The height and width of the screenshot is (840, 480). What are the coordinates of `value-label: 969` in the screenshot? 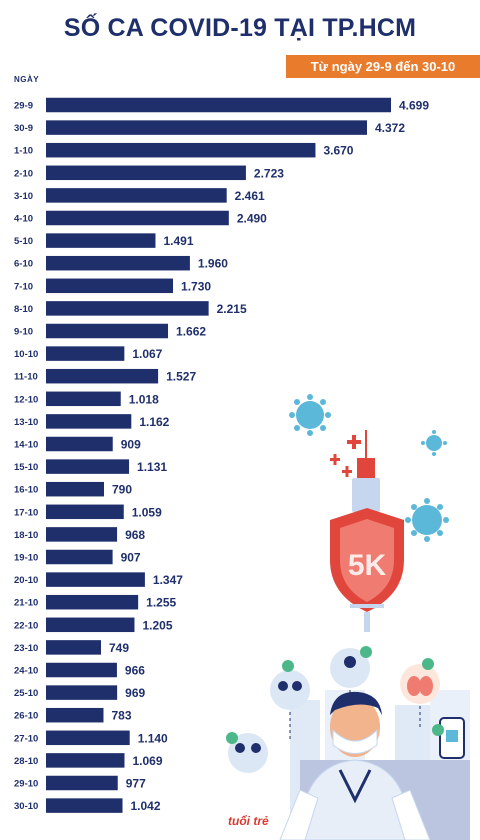 It's located at (135, 693).